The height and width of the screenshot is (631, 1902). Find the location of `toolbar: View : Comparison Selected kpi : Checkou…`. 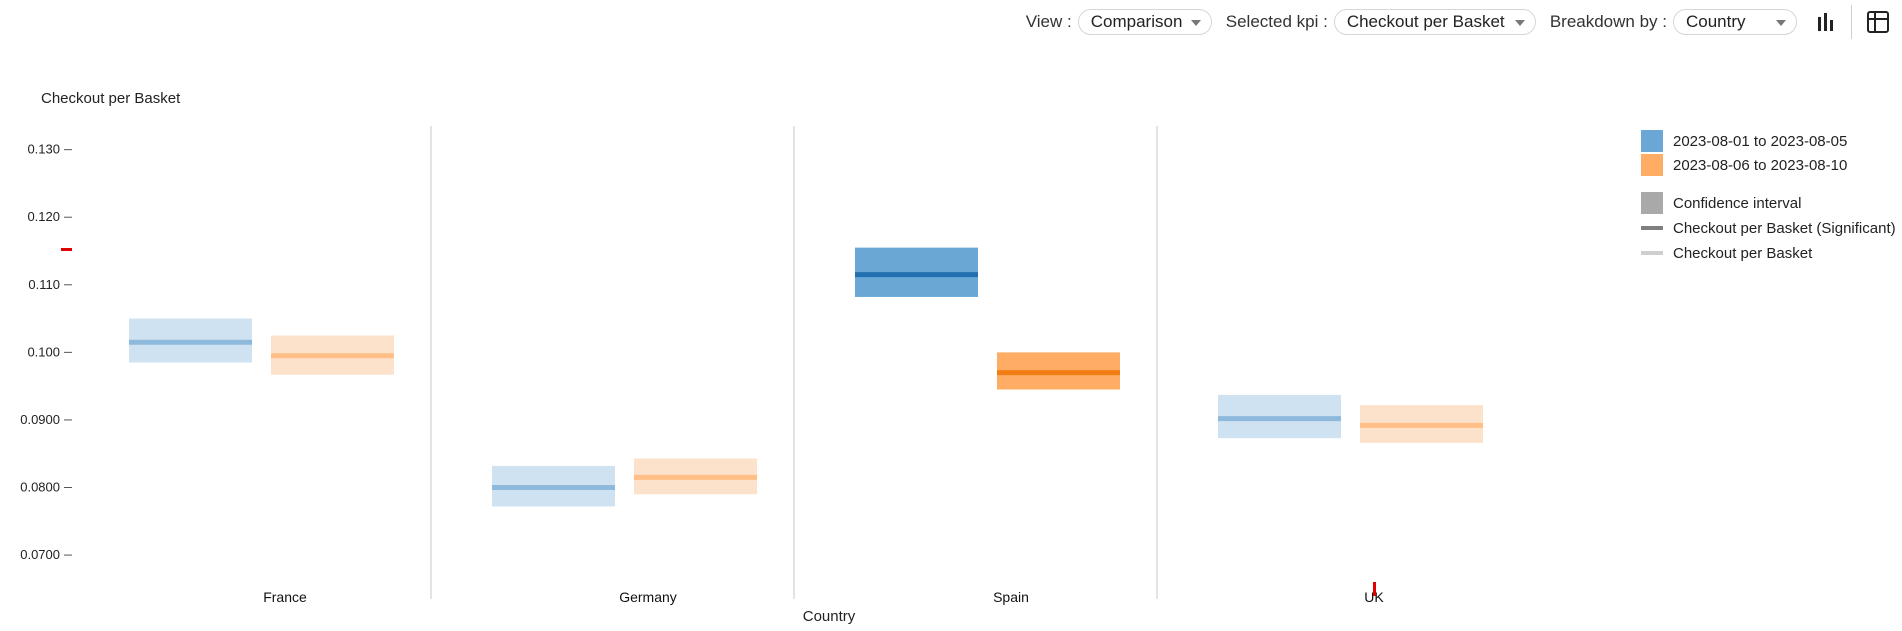

toolbar: View : Comparison Selected kpi : Checkou… is located at coordinates (1459, 22).